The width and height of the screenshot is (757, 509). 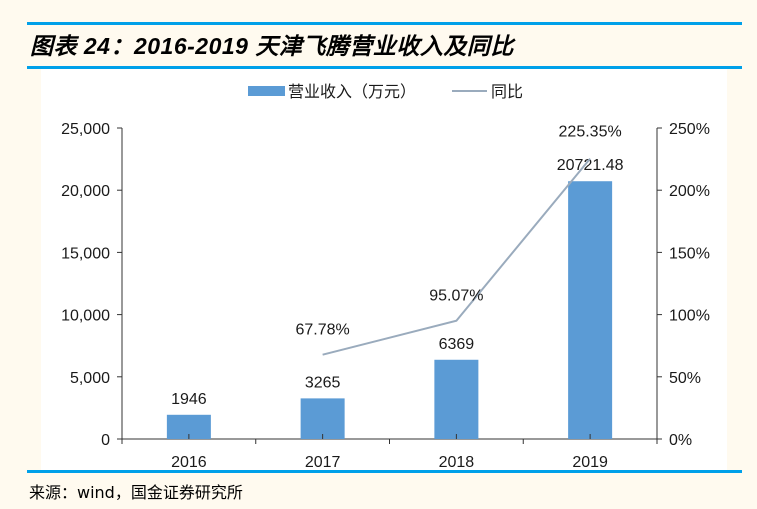 I want to click on right-tick-label: 50%, so click(x=685, y=378).